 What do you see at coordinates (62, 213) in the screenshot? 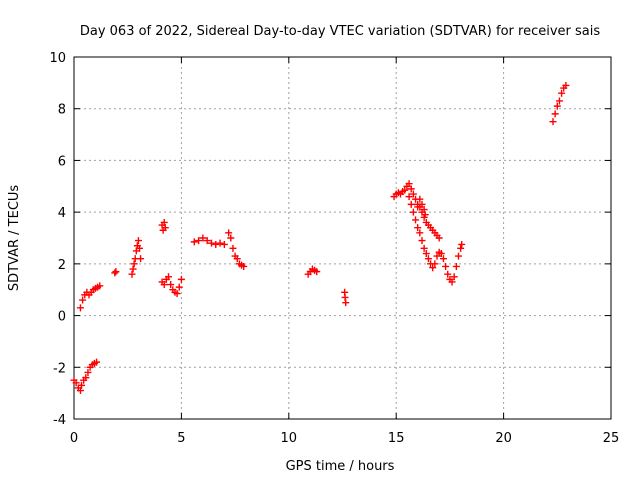
I see `y-tick-label: 4` at bounding box center [62, 213].